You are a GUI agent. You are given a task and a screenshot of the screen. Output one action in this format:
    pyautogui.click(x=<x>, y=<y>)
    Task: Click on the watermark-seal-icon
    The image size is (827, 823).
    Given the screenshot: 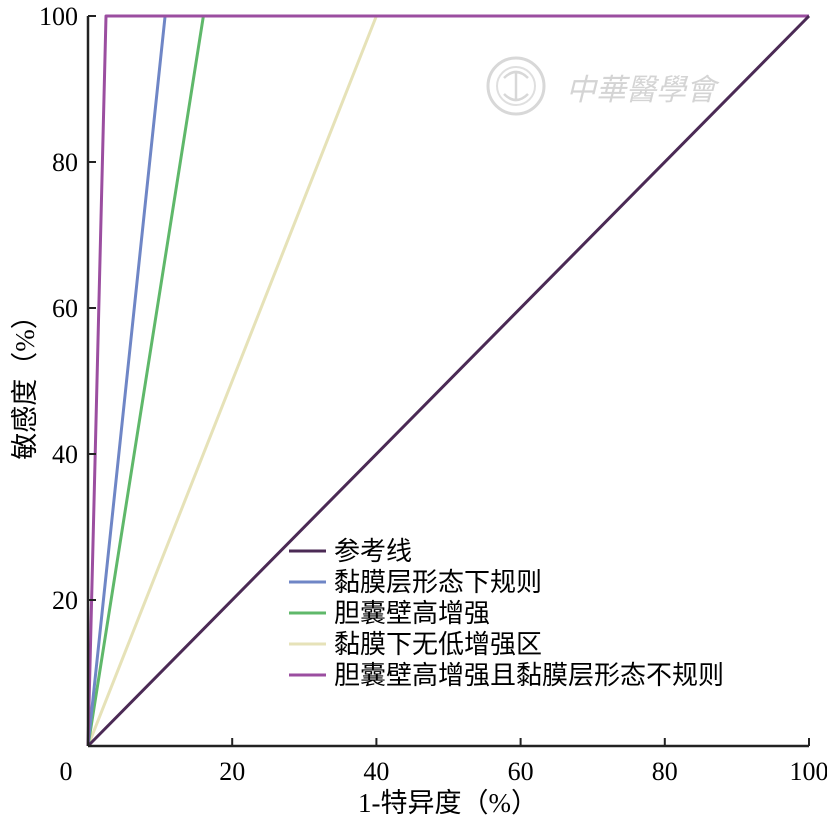 What is the action you would take?
    pyautogui.click(x=516, y=86)
    